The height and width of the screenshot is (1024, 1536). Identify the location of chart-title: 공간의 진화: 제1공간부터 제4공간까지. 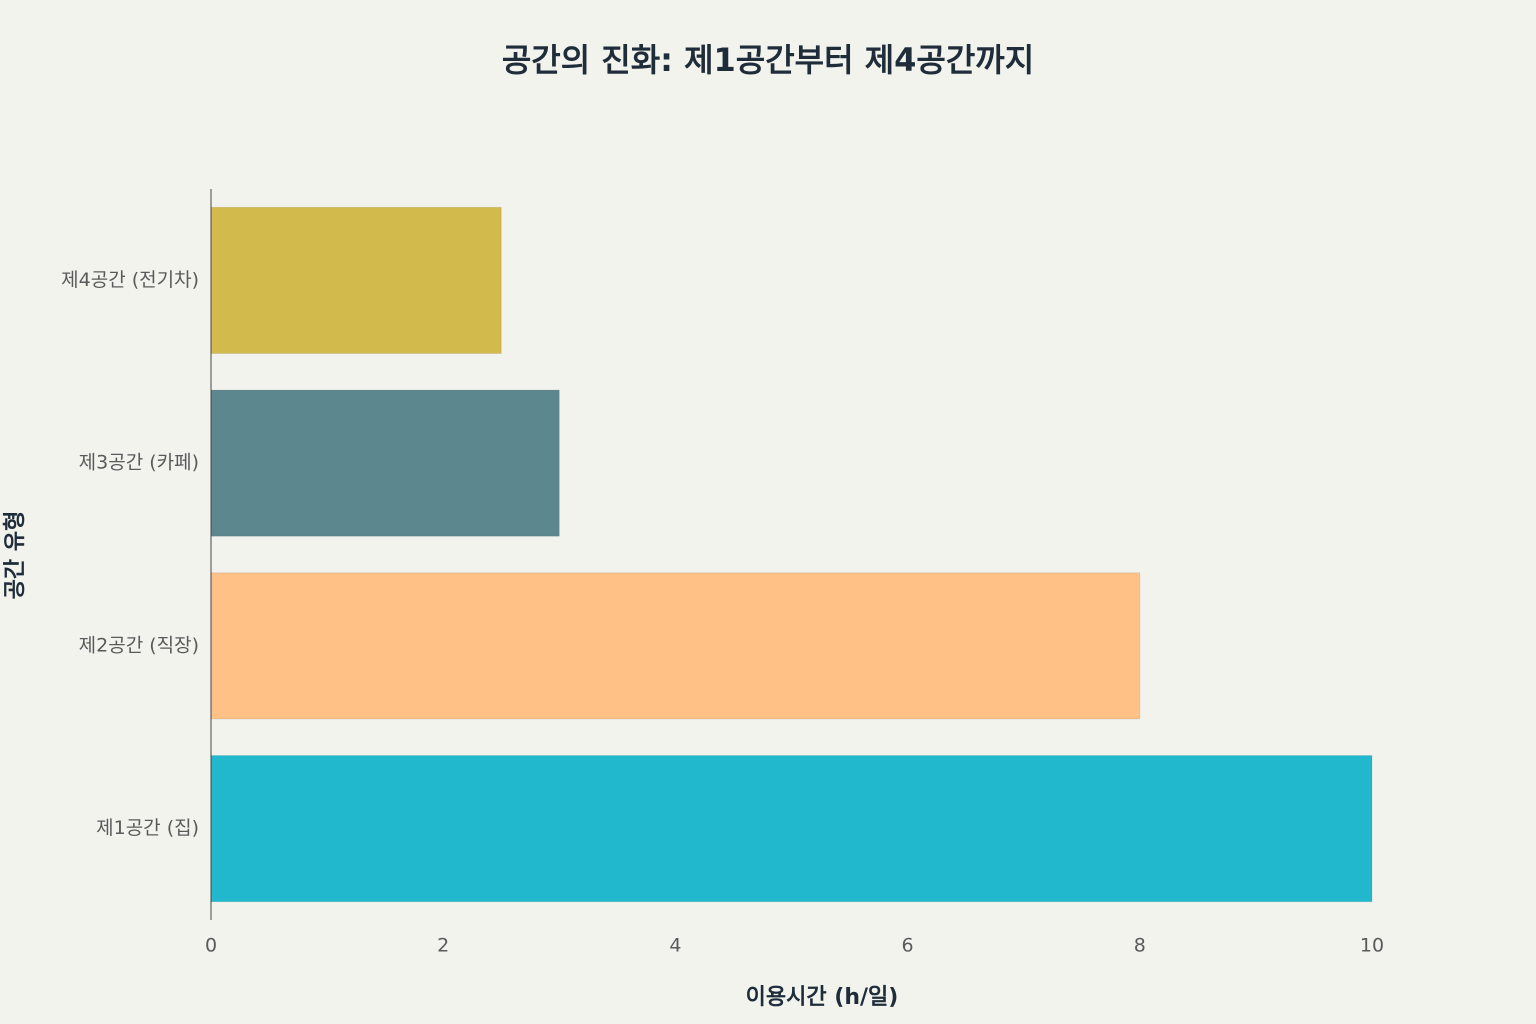
(768, 60).